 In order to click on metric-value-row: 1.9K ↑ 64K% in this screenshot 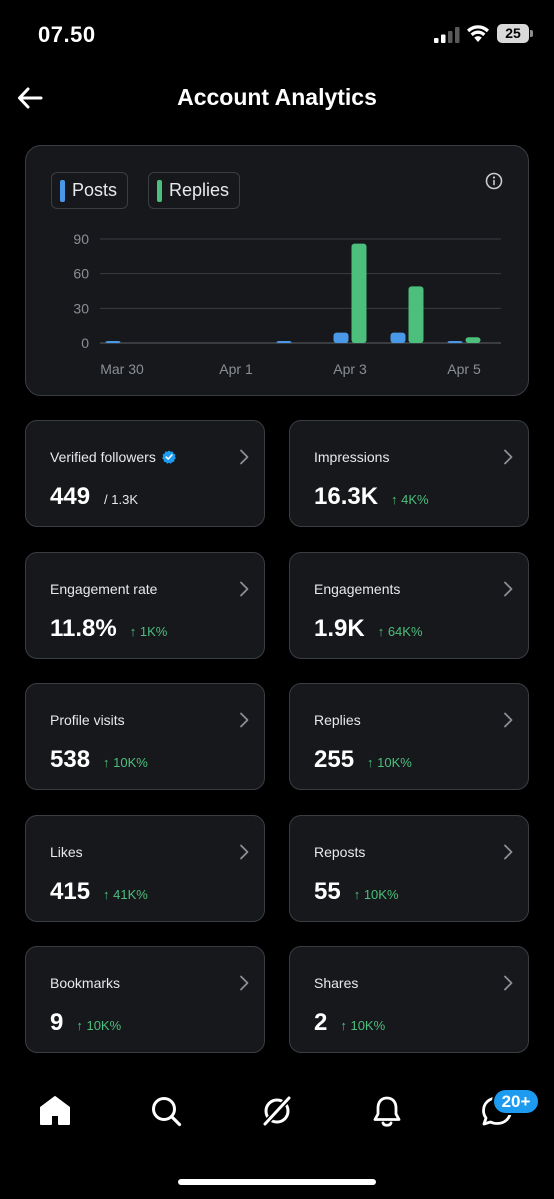, I will do `click(368, 629)`.